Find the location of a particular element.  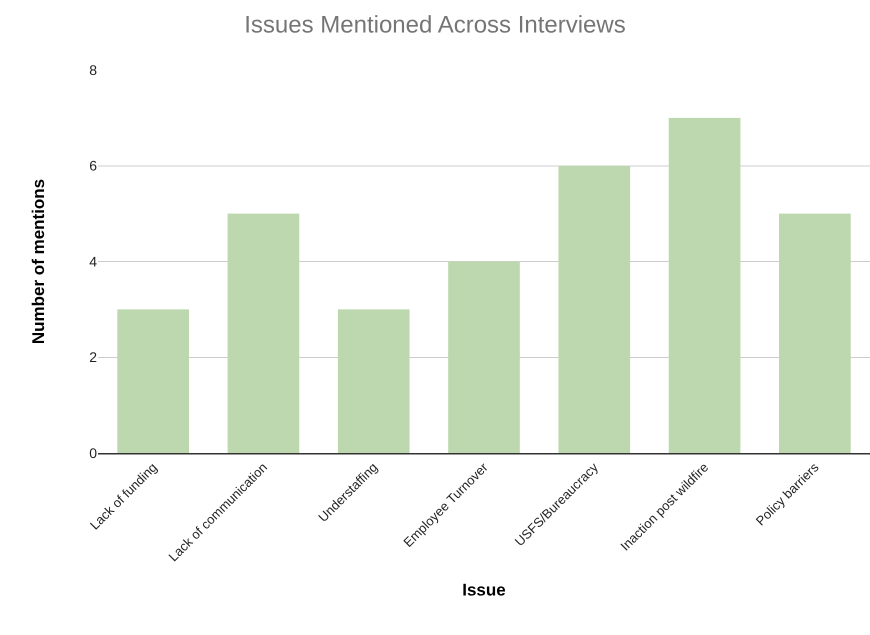

chart-title: Issues Mentioned Across Interviews is located at coordinates (435, 25).